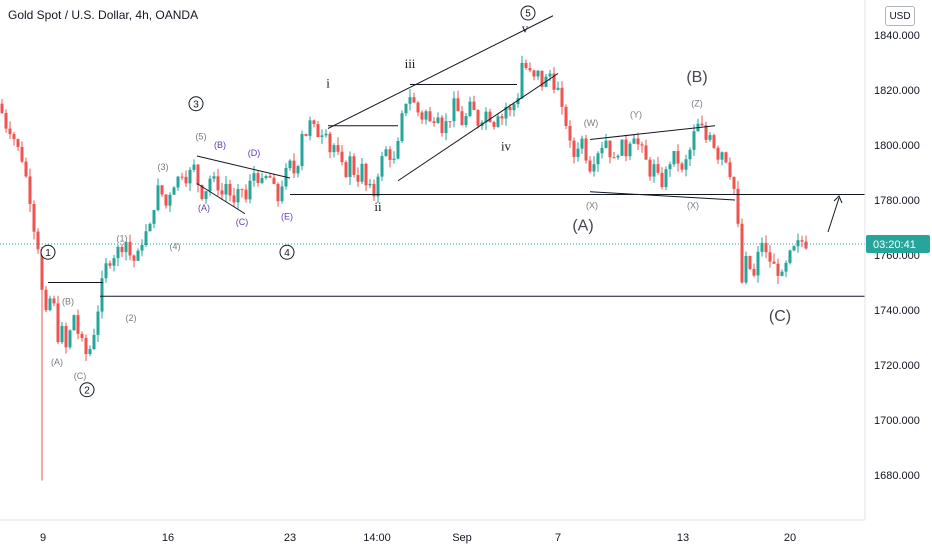 The width and height of the screenshot is (932, 550). I want to click on flat-upper-line, so click(652, 132).